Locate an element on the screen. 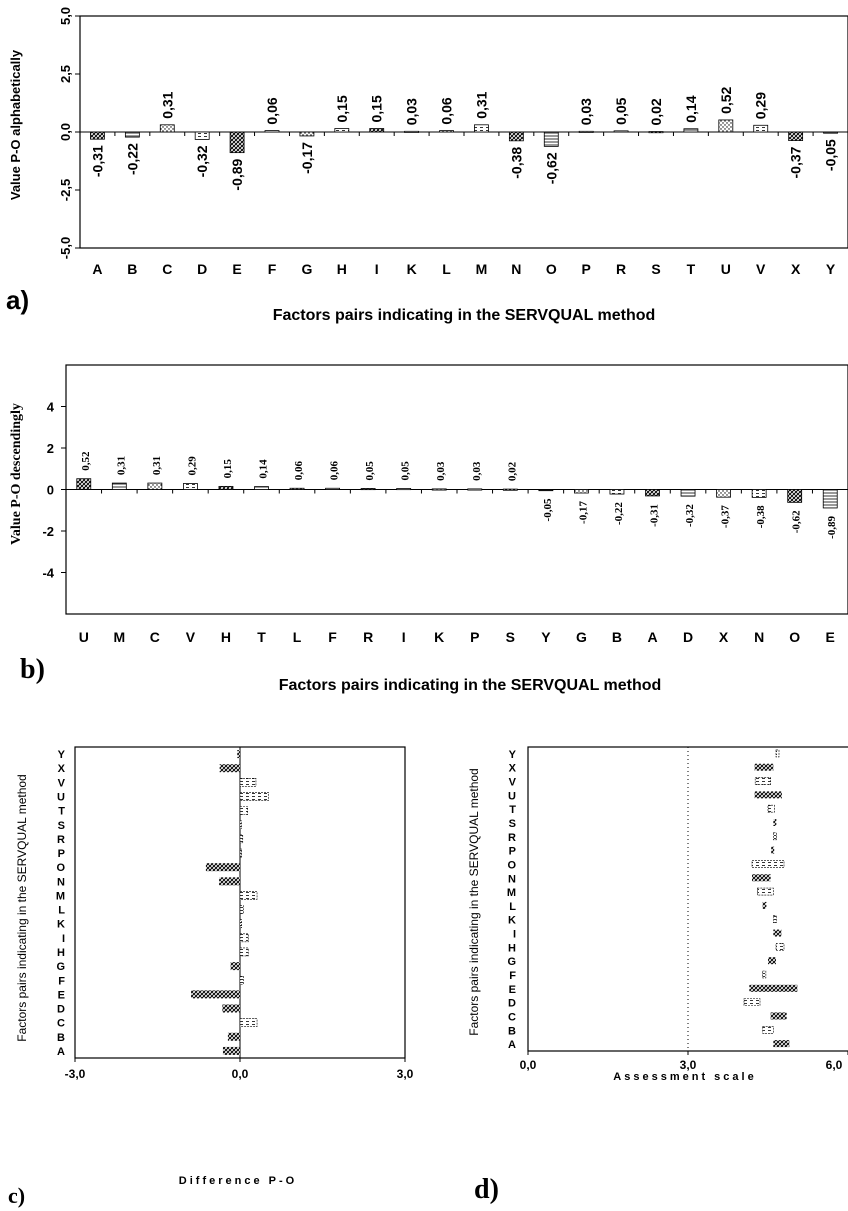 Image resolution: width=848 pixels, height=1211 pixels. data-label: -0,38 is located at coordinates (516, 163).